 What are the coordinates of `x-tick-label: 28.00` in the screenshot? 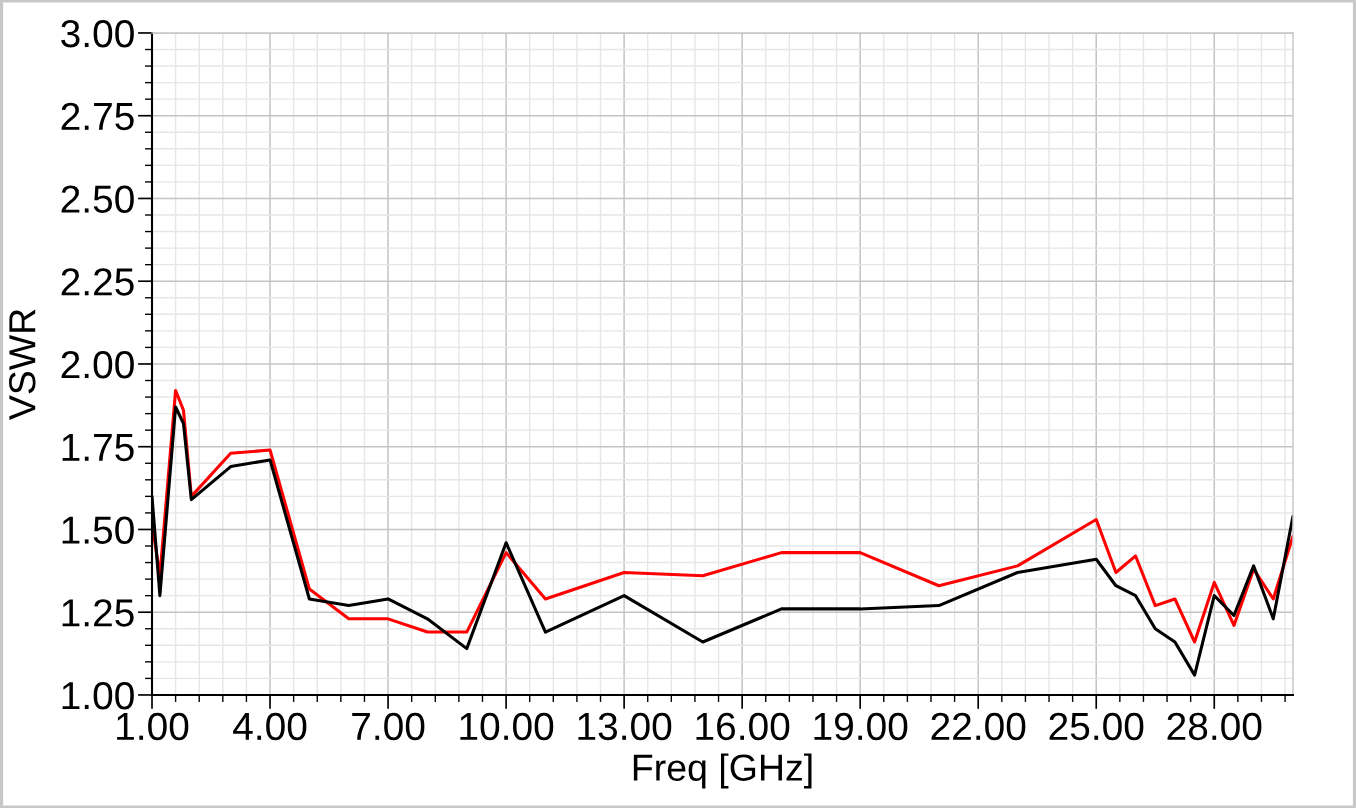 It's located at (1214, 726).